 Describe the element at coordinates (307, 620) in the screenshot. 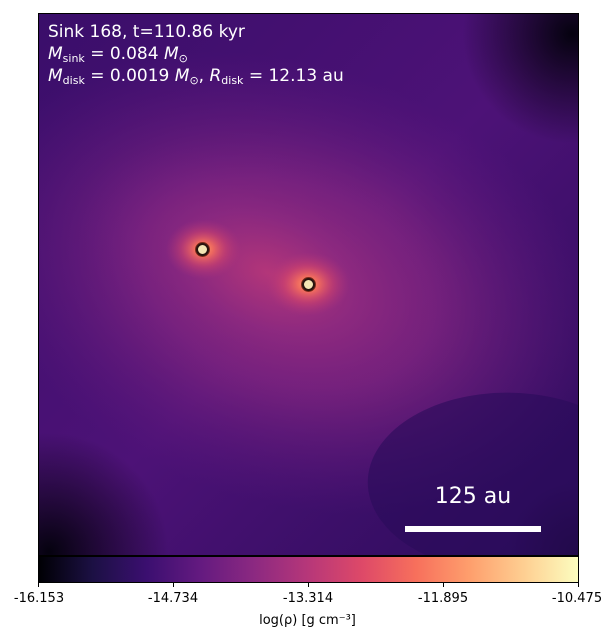

I see `colorbar-label: log(ρ) [g cm⁻³]` at that location.